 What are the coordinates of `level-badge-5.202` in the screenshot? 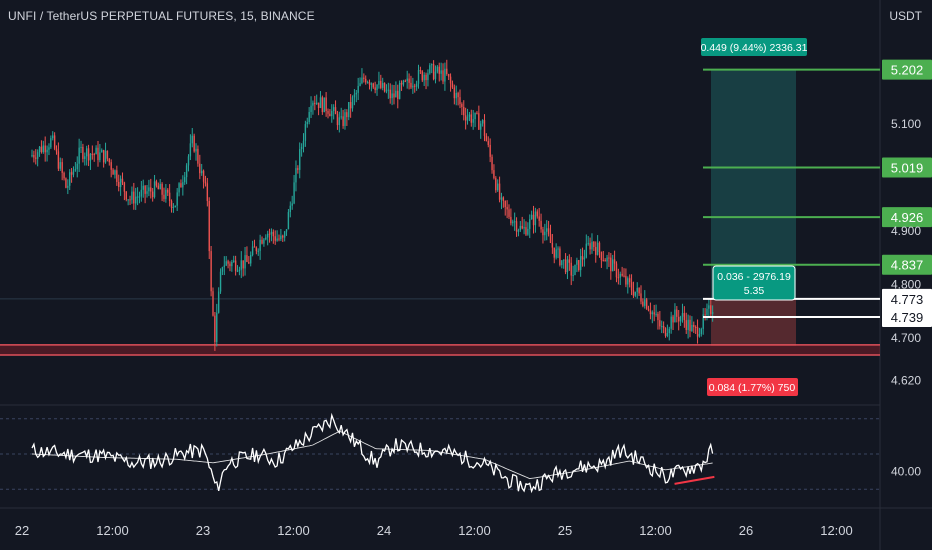 It's located at (907, 69).